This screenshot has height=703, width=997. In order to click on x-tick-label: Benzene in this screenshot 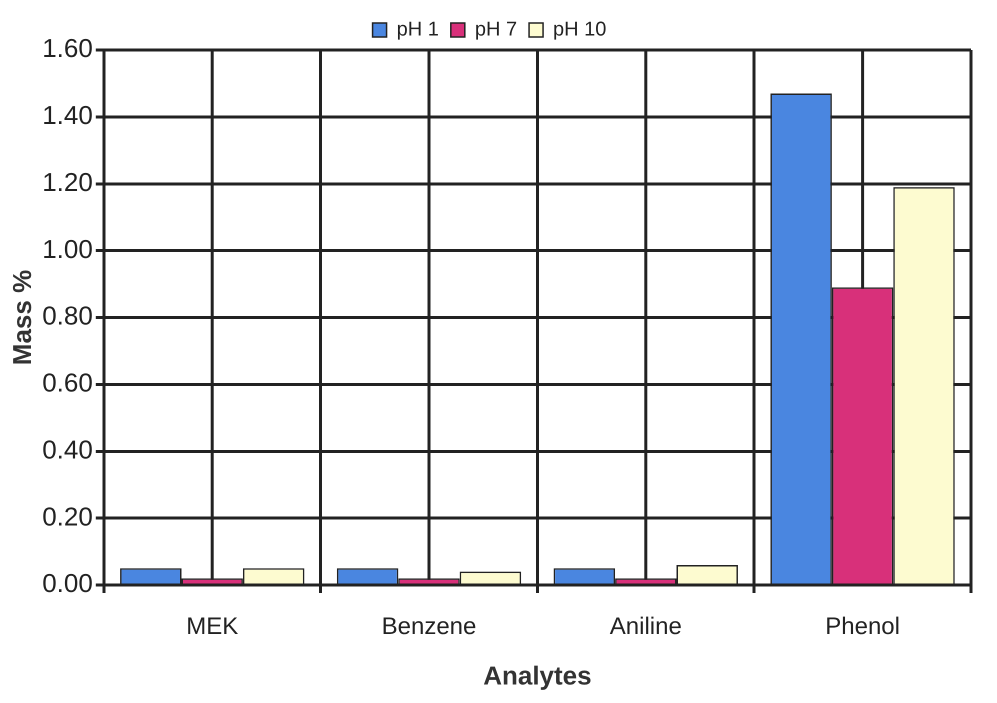, I will do `click(429, 626)`.